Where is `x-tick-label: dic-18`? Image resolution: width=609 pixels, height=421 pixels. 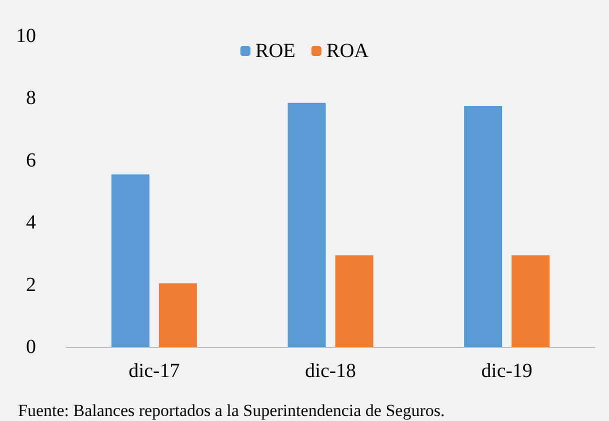
x-tick-label: dic-18 is located at coordinates (330, 371).